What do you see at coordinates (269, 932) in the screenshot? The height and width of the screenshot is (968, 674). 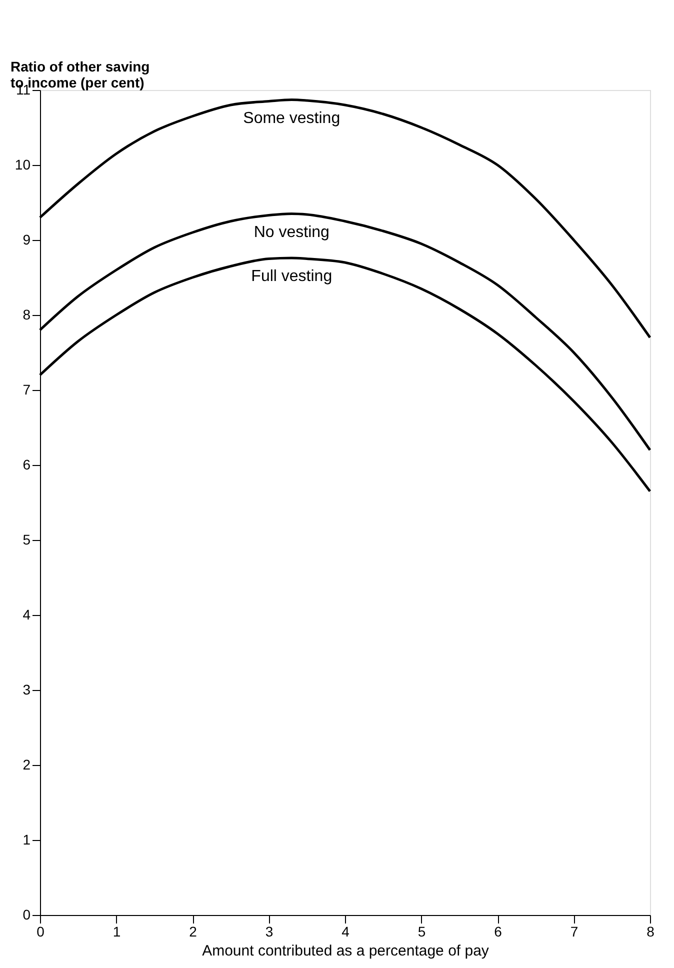 I see `x-tick-label: 3` at bounding box center [269, 932].